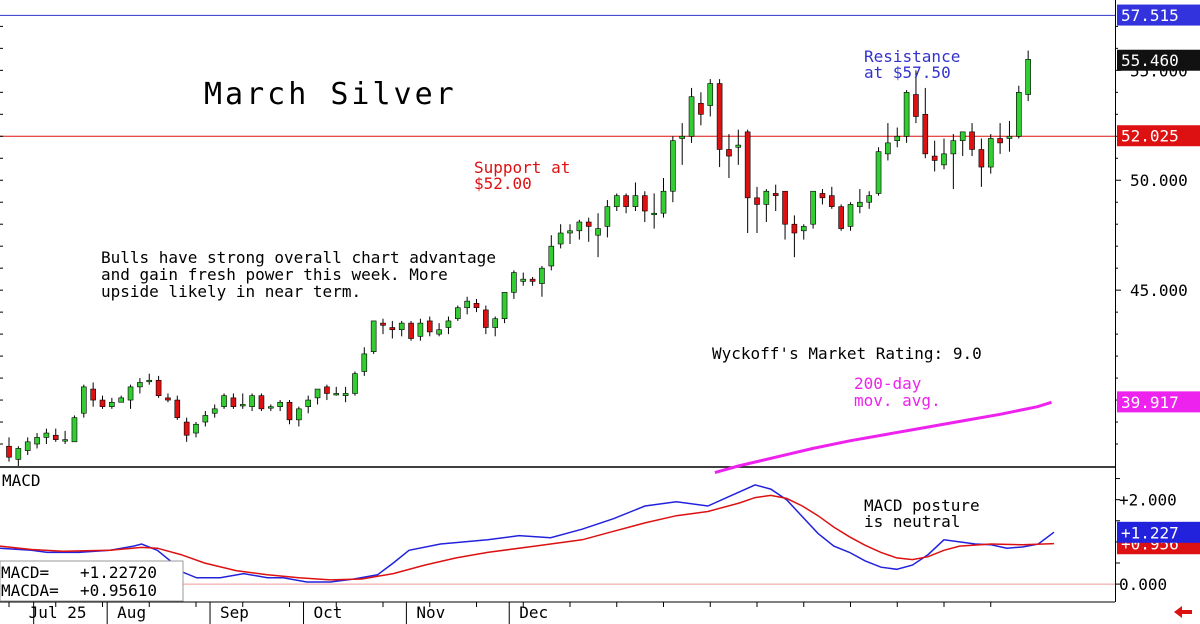 The width and height of the screenshot is (1200, 624). Describe the element at coordinates (234, 612) in the screenshot. I see `month-label: Sep` at that location.